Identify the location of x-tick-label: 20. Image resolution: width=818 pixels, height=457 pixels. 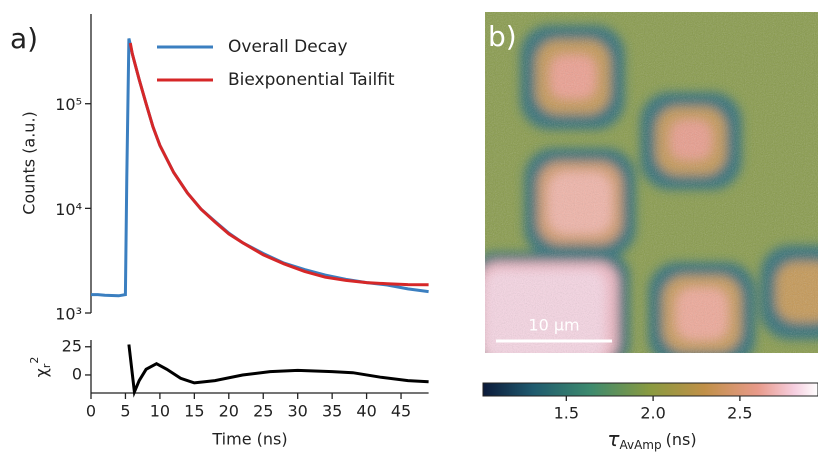
(229, 411).